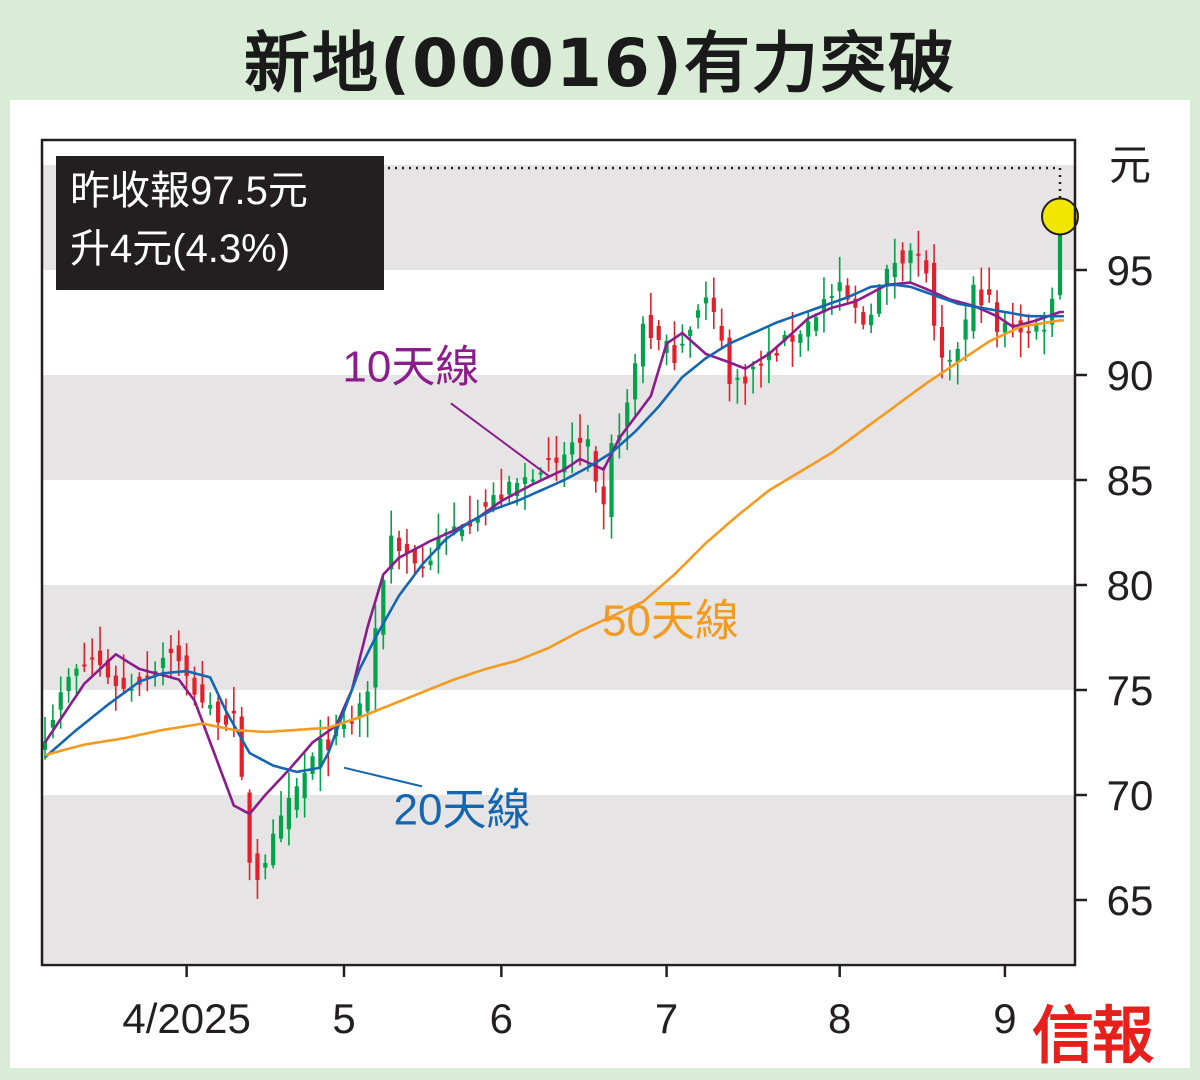  I want to click on change-text: 升4元(4.3%), so click(180, 249).